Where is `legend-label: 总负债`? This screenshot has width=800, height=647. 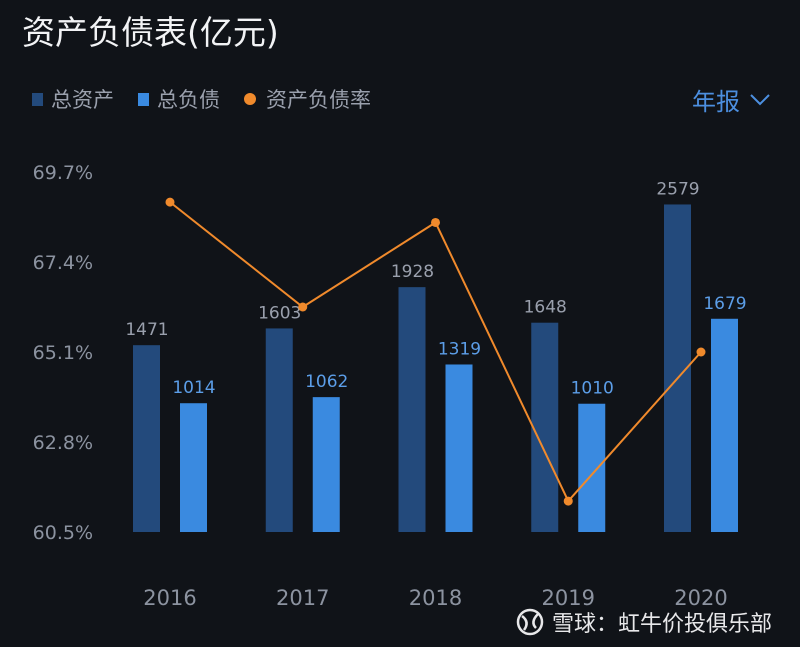
legend-label: 总负债 is located at coordinates (188, 100).